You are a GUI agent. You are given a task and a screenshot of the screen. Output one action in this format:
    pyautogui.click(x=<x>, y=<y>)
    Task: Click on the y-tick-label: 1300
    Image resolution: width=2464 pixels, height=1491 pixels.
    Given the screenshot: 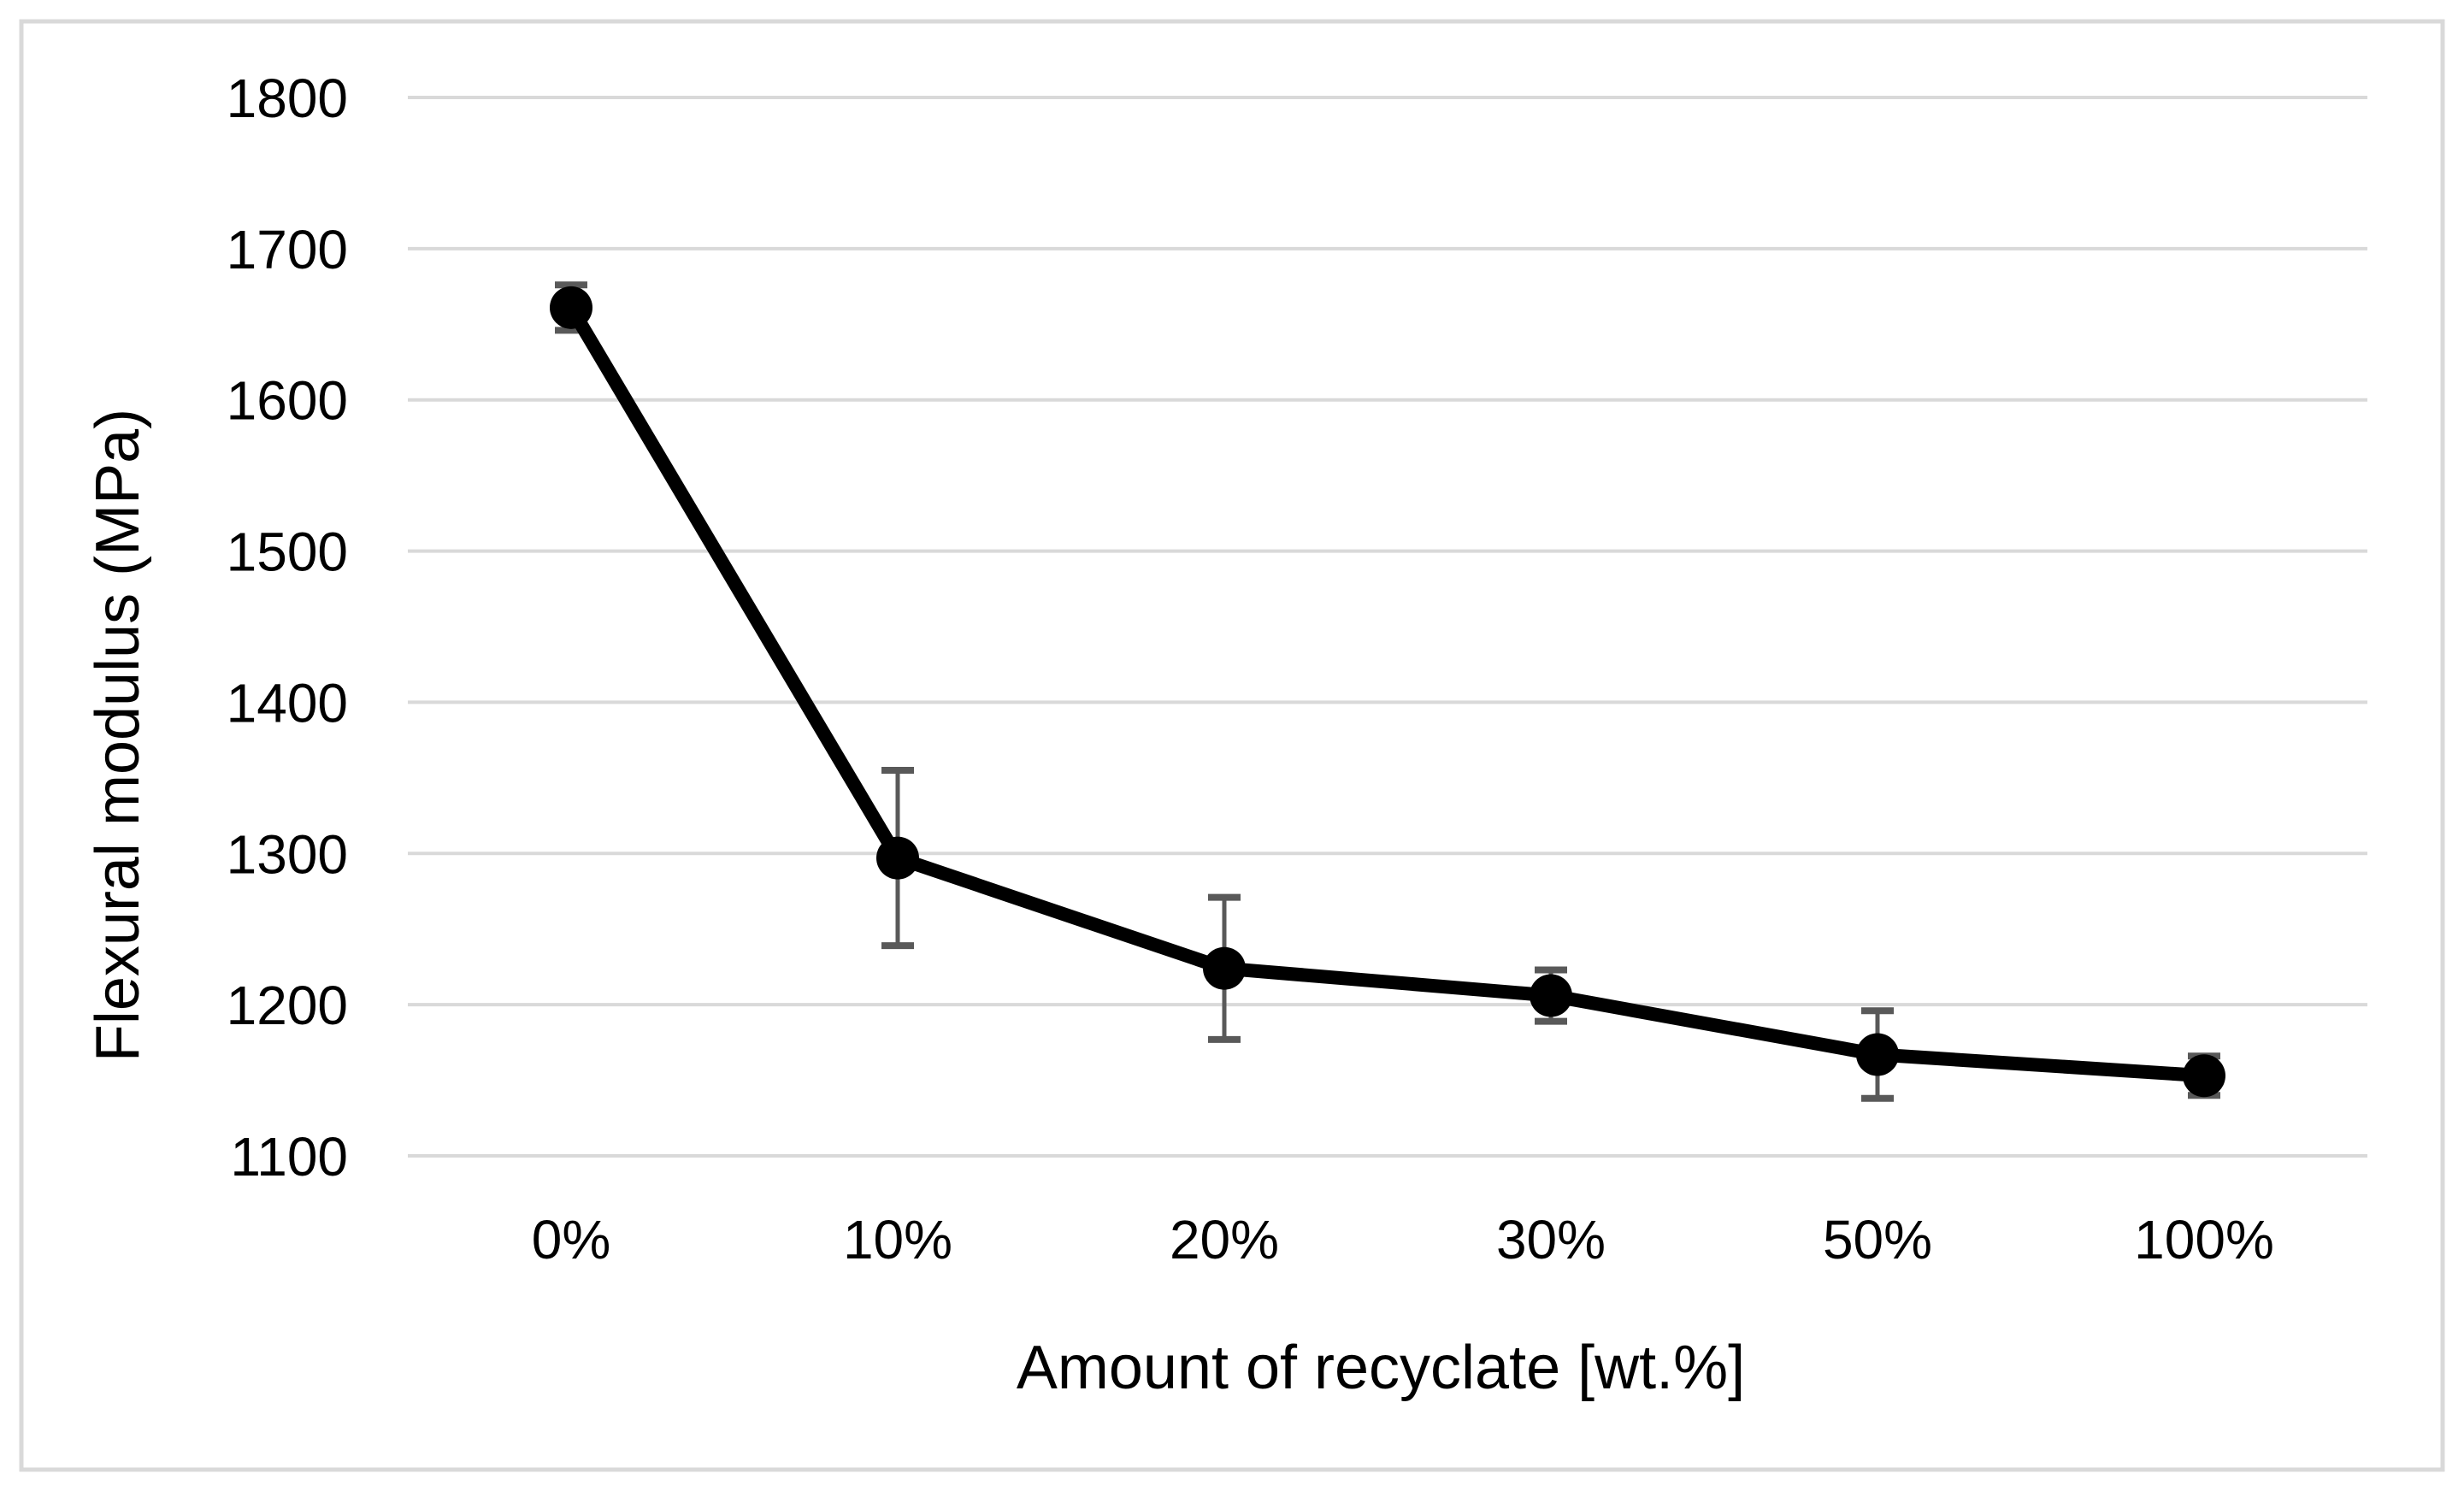 What is the action you would take?
    pyautogui.click(x=287, y=854)
    